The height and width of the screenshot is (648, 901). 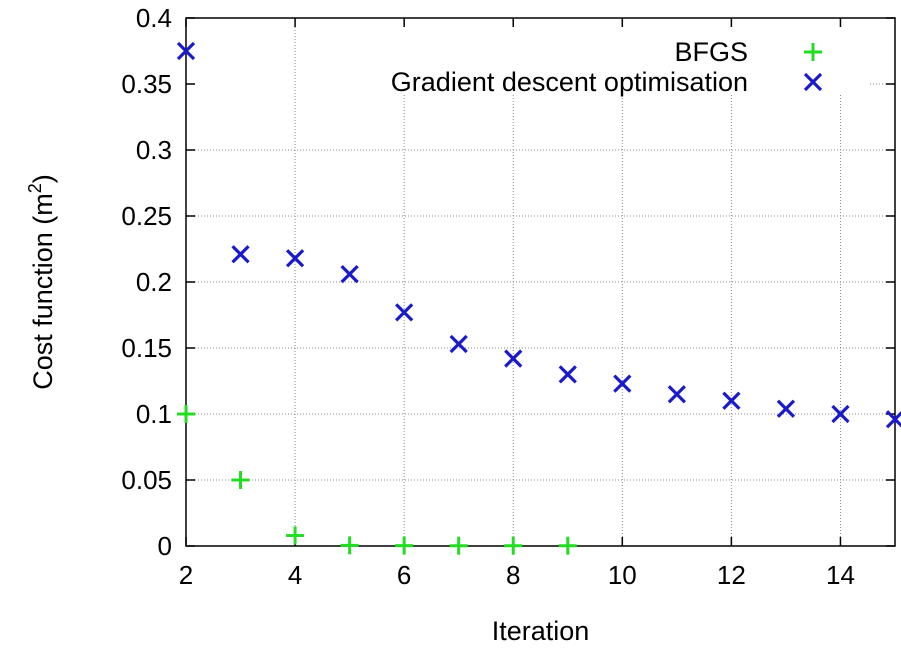 I want to click on y-tick-label: 0.25, so click(x=146, y=216).